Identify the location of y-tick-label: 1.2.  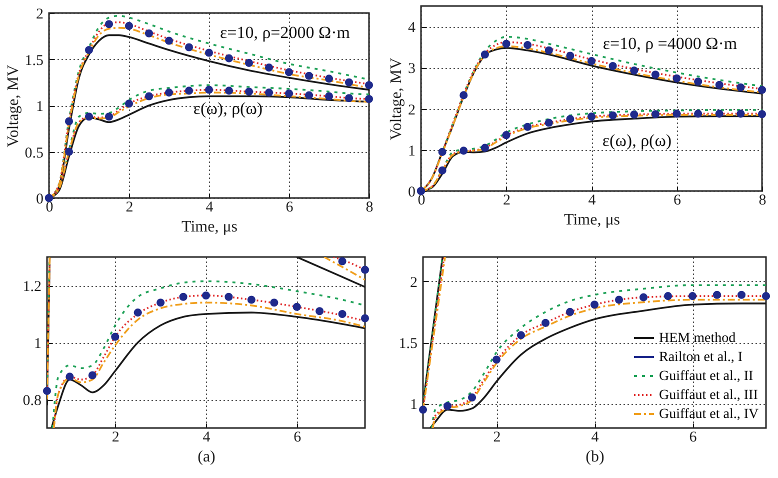
(32, 287).